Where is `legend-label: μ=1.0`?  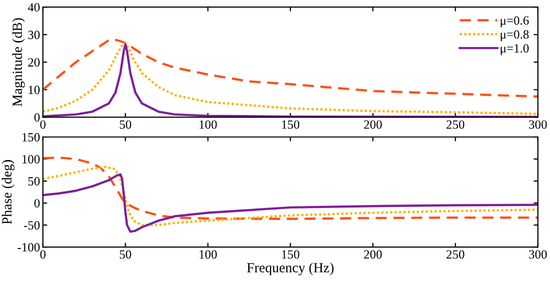
legend-label: μ=1.0 is located at coordinates (514, 50).